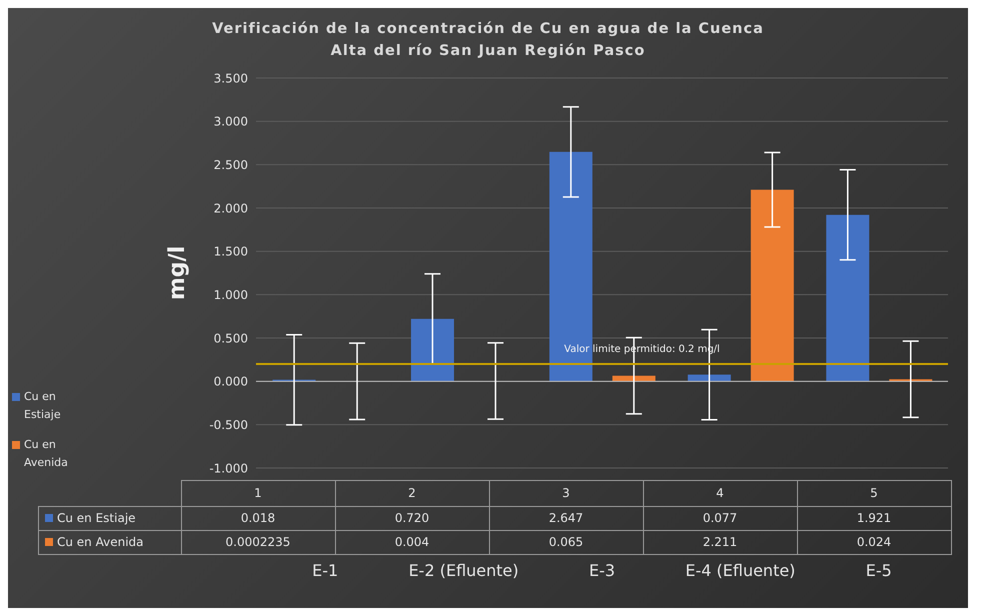  I want to click on text: Cu en Estiaje, so click(42, 405).